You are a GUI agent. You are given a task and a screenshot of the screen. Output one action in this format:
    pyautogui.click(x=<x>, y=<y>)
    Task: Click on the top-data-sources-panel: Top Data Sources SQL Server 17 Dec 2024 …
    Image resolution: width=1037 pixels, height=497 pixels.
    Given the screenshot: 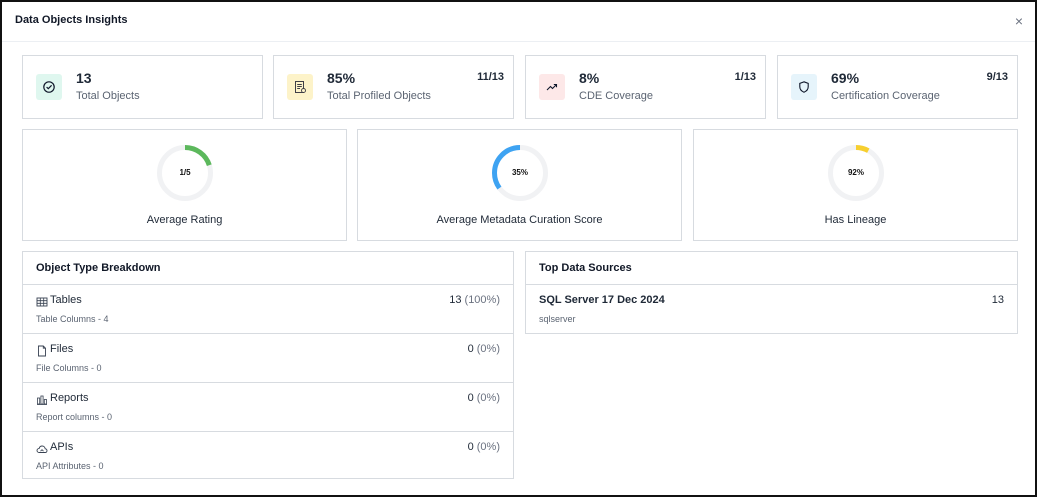 What is the action you would take?
    pyautogui.click(x=771, y=292)
    